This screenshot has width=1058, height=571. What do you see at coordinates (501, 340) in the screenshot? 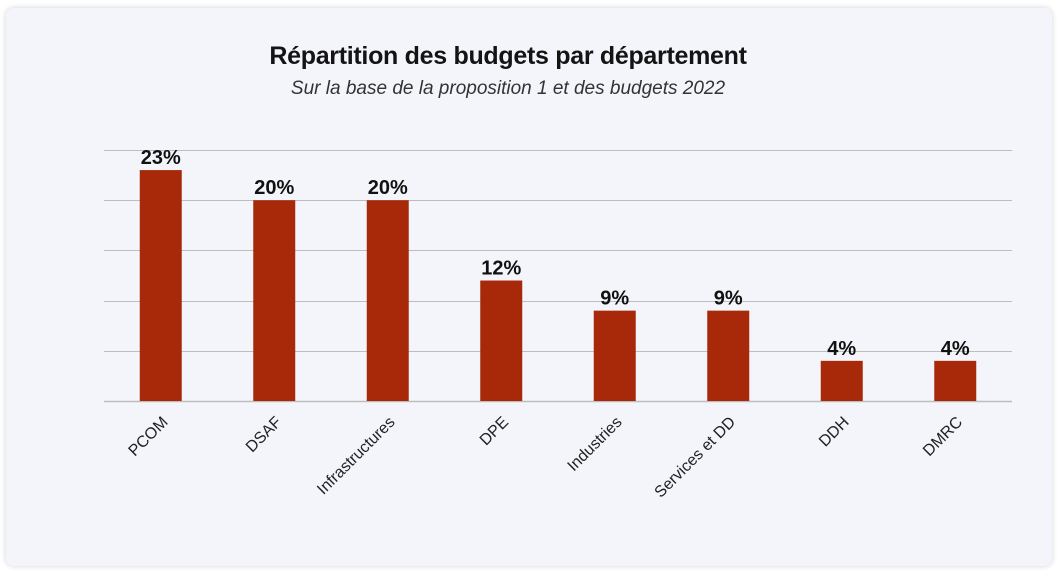
I see `bar-dpe` at bounding box center [501, 340].